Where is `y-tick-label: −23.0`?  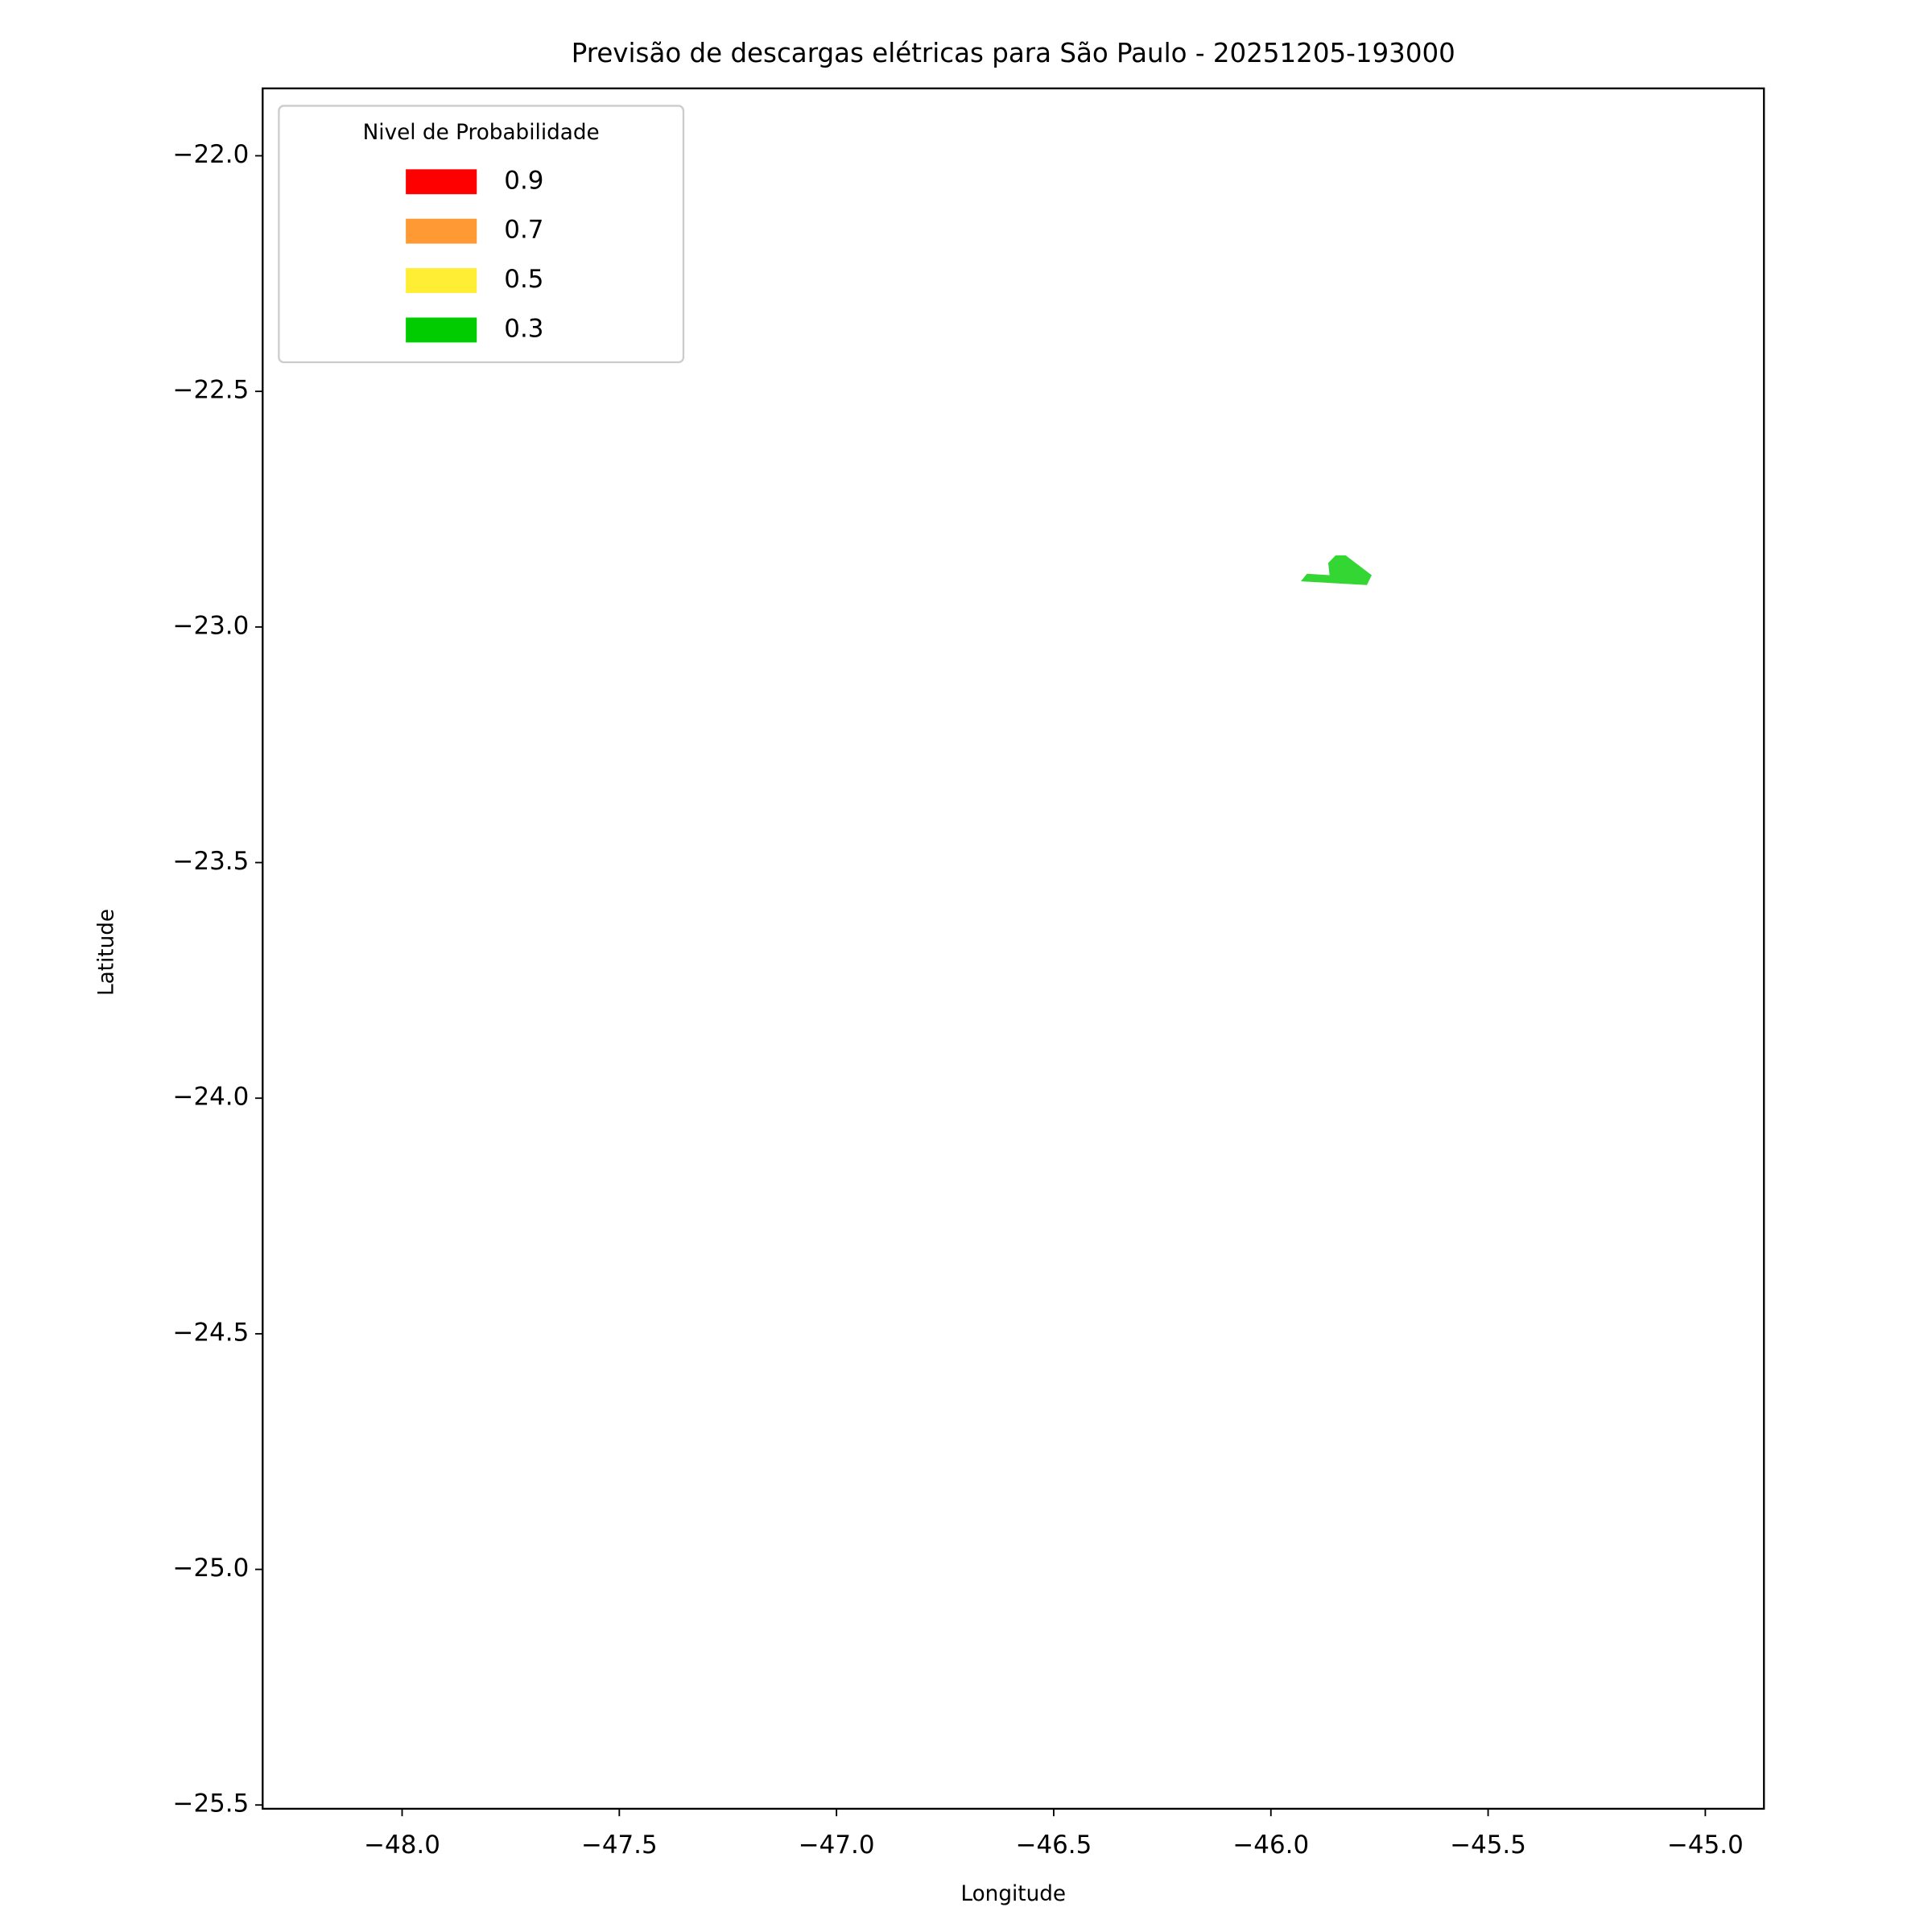
y-tick-label: −23.0 is located at coordinates (211, 625).